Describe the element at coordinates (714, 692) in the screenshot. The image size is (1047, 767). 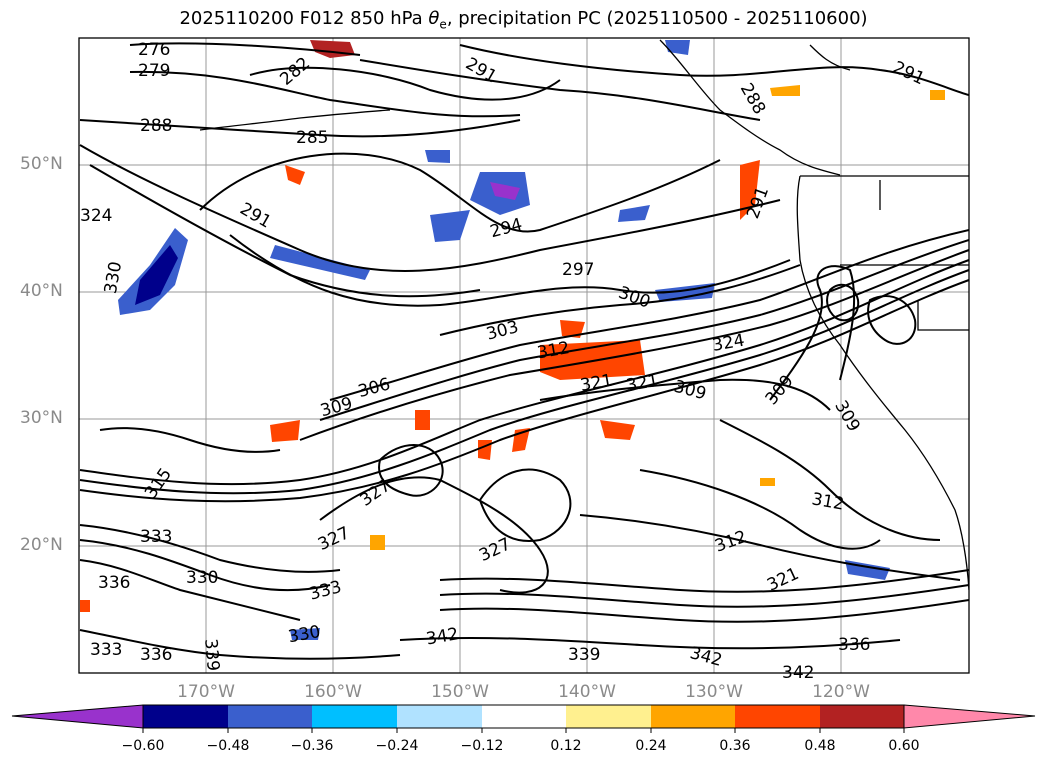
I see `lon-tick-label: 130°W` at that location.